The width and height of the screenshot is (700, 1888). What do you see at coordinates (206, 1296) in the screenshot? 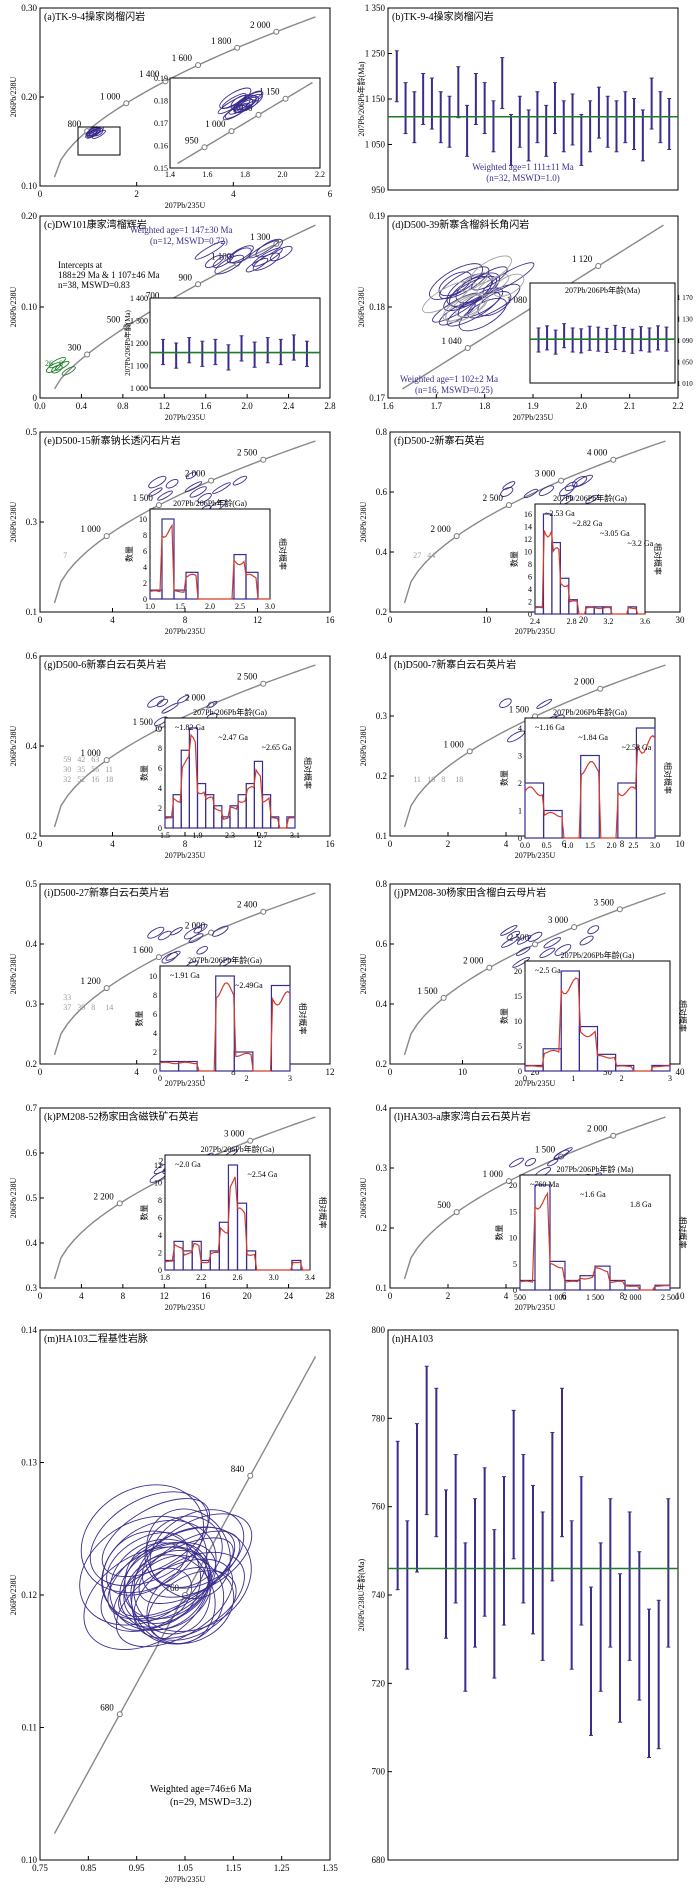
I see `x-tick-label: 16` at bounding box center [206, 1296].